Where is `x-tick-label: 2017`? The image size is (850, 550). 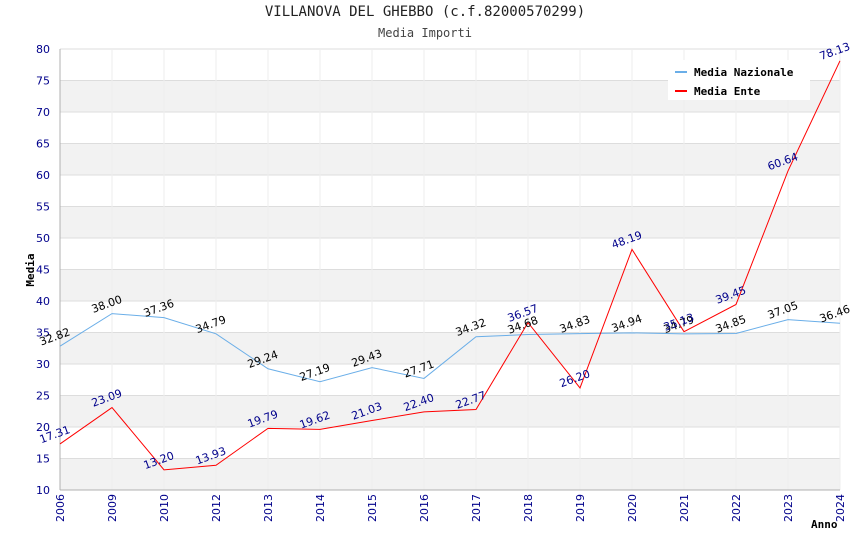
x-tick-label: 2017 is located at coordinates (476, 508).